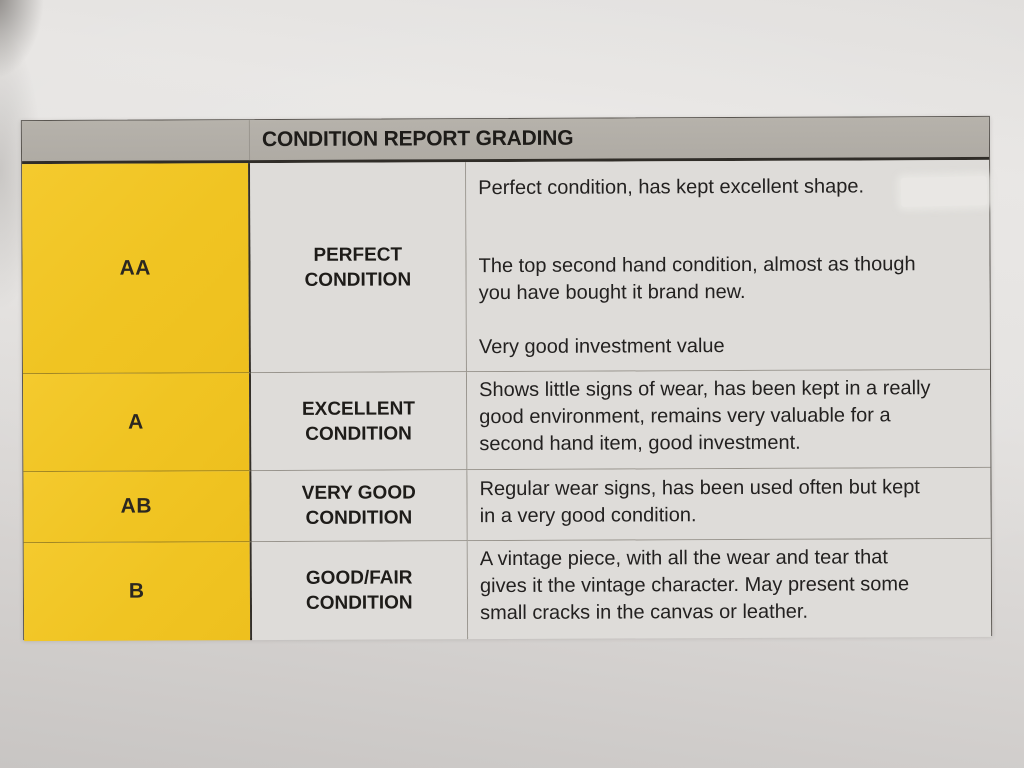  I want to click on header-spacer-cell, so click(136, 141).